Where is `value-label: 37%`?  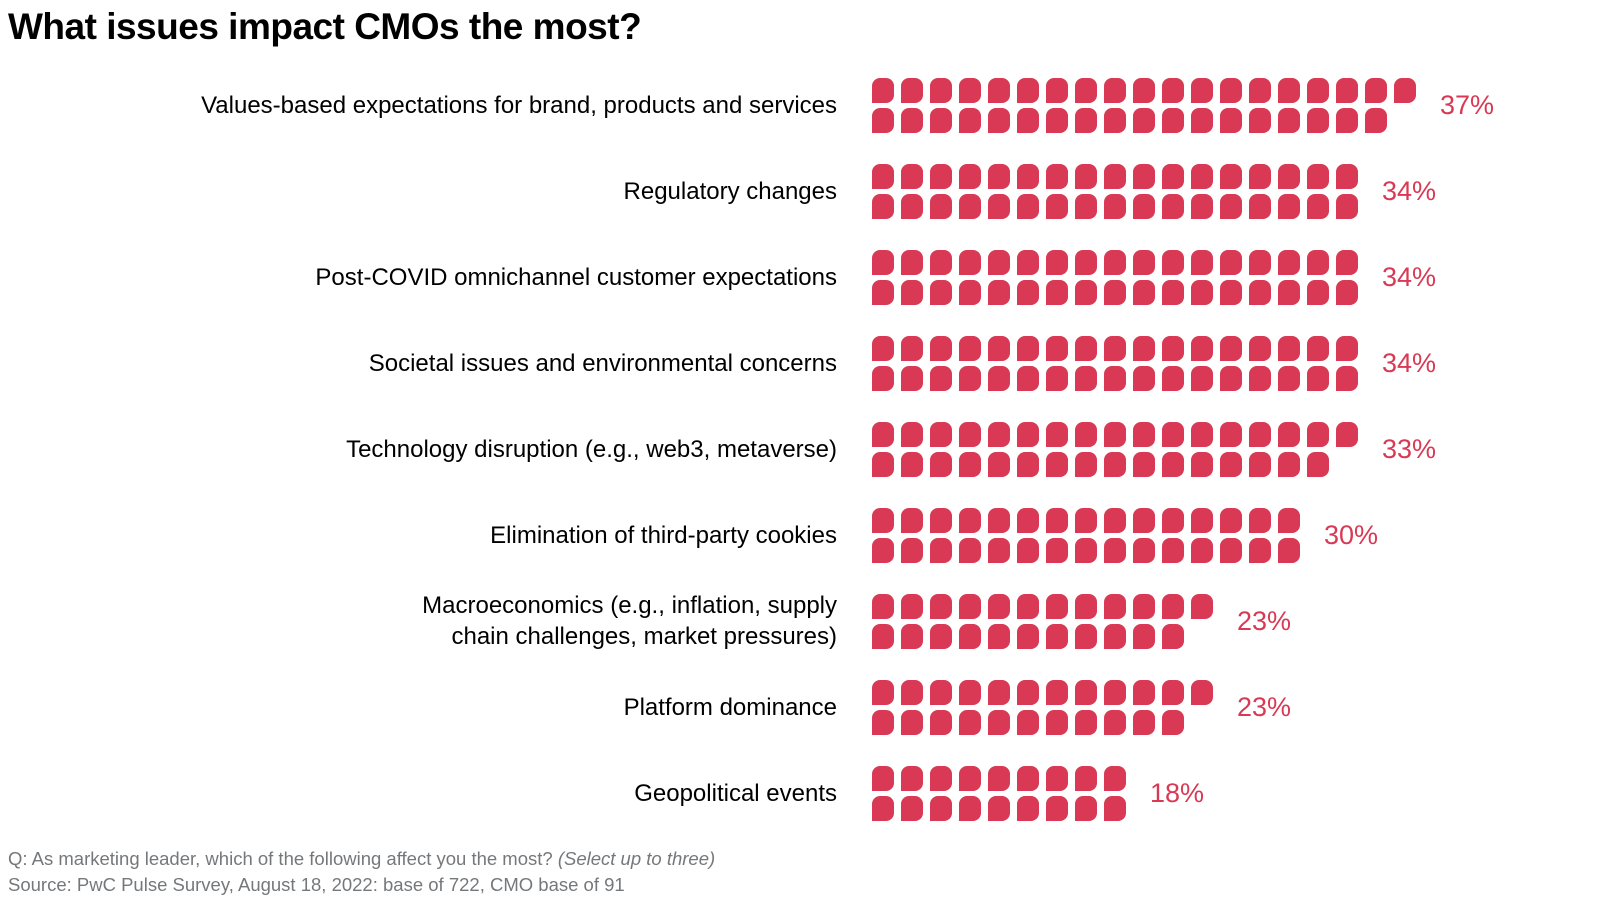 value-label: 37% is located at coordinates (1467, 104).